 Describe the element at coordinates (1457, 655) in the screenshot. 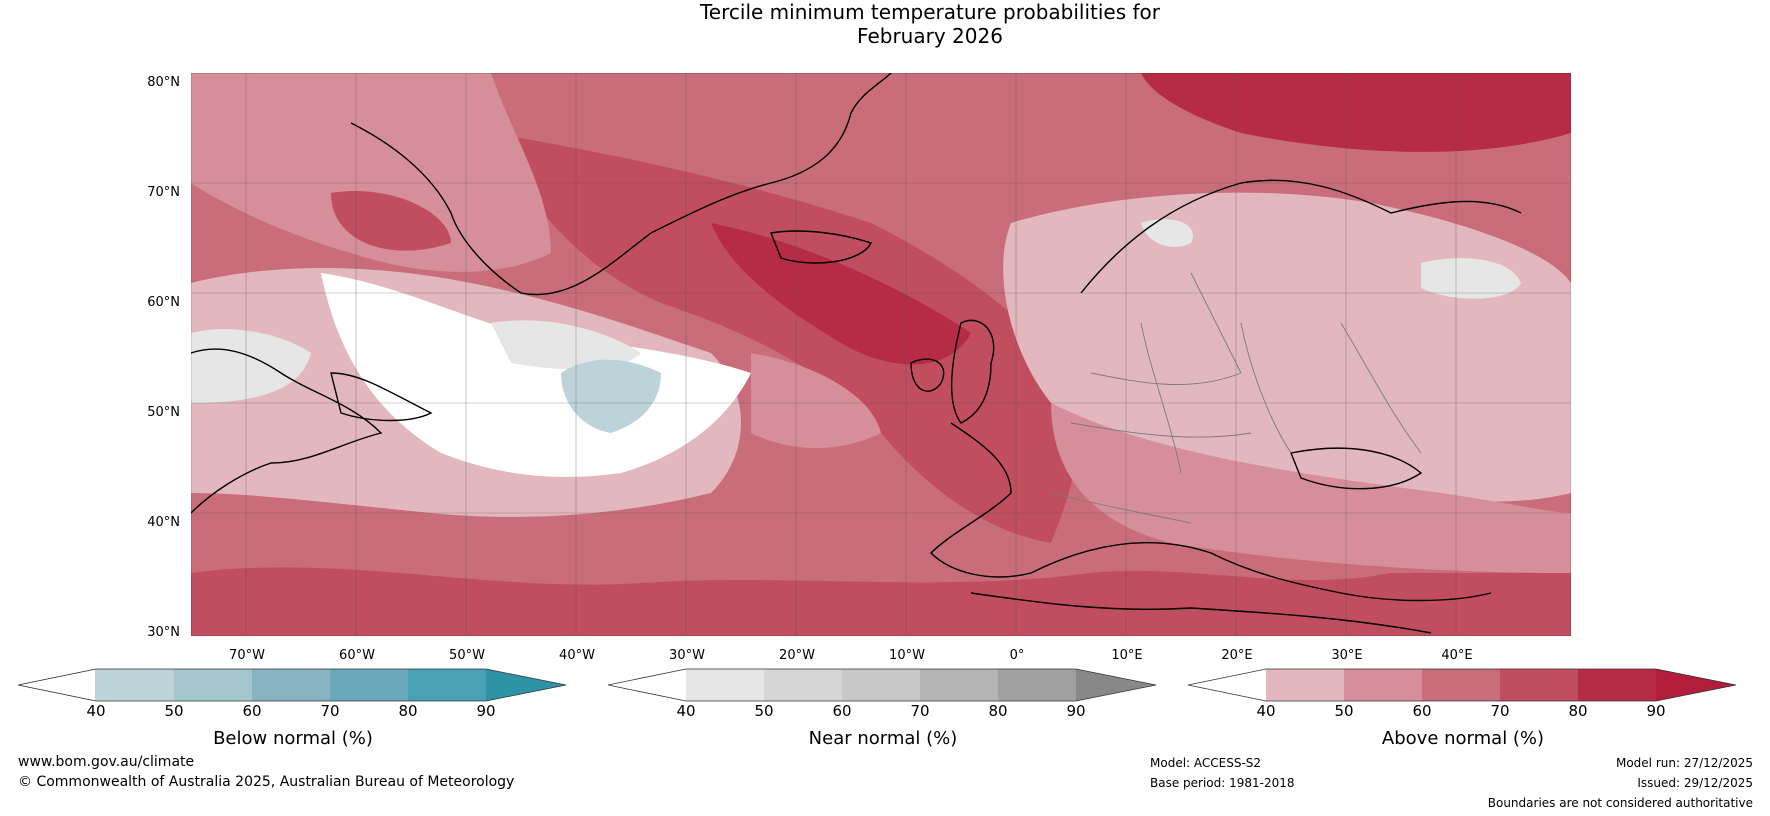

I see `lon-label-40e: 40°E` at that location.